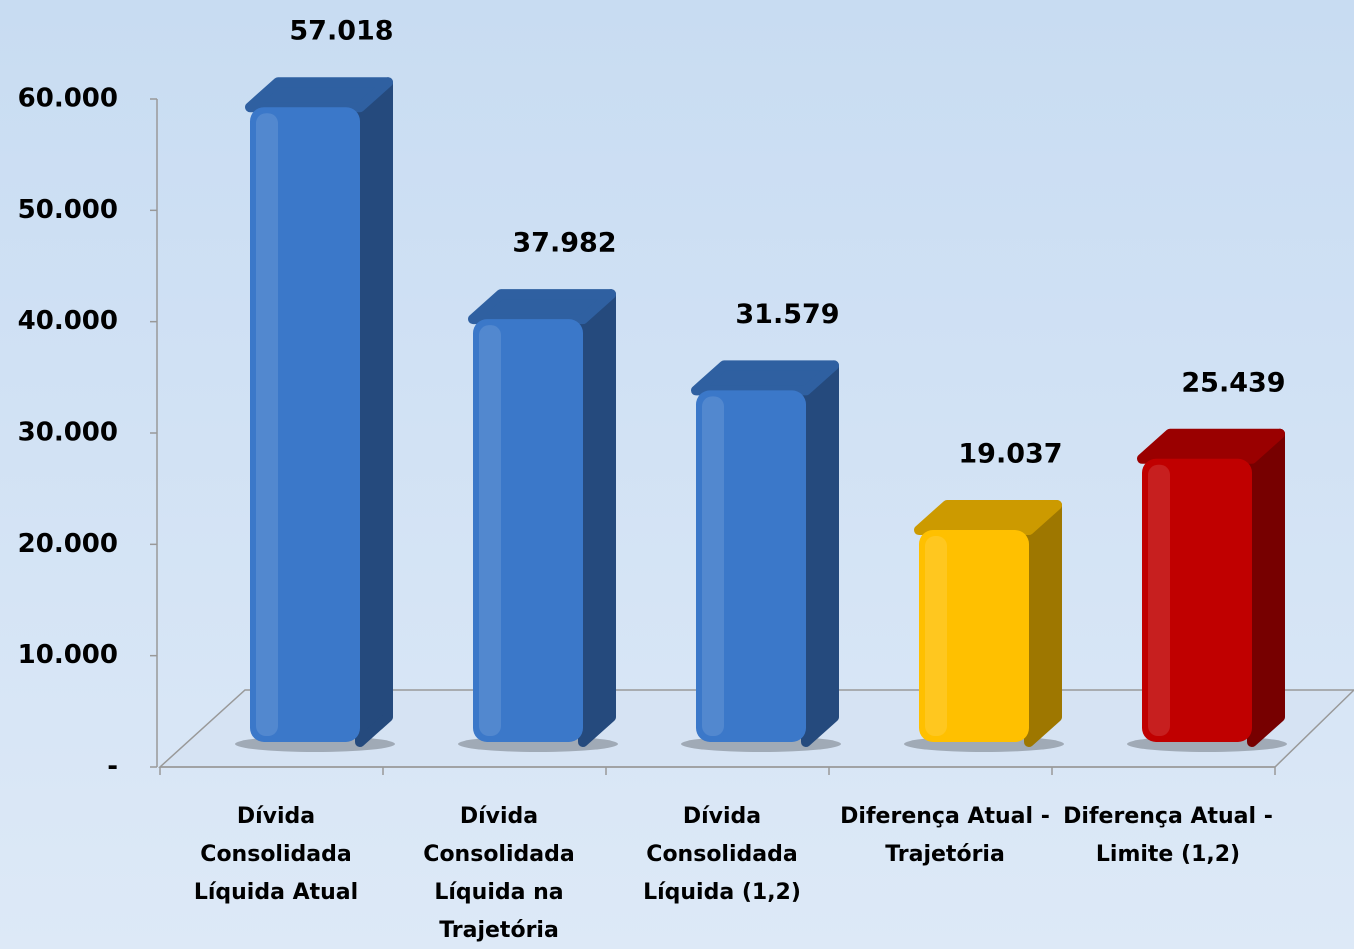  Describe the element at coordinates (68, 321) in the screenshot. I see `y-tick-label: 40.000` at that location.